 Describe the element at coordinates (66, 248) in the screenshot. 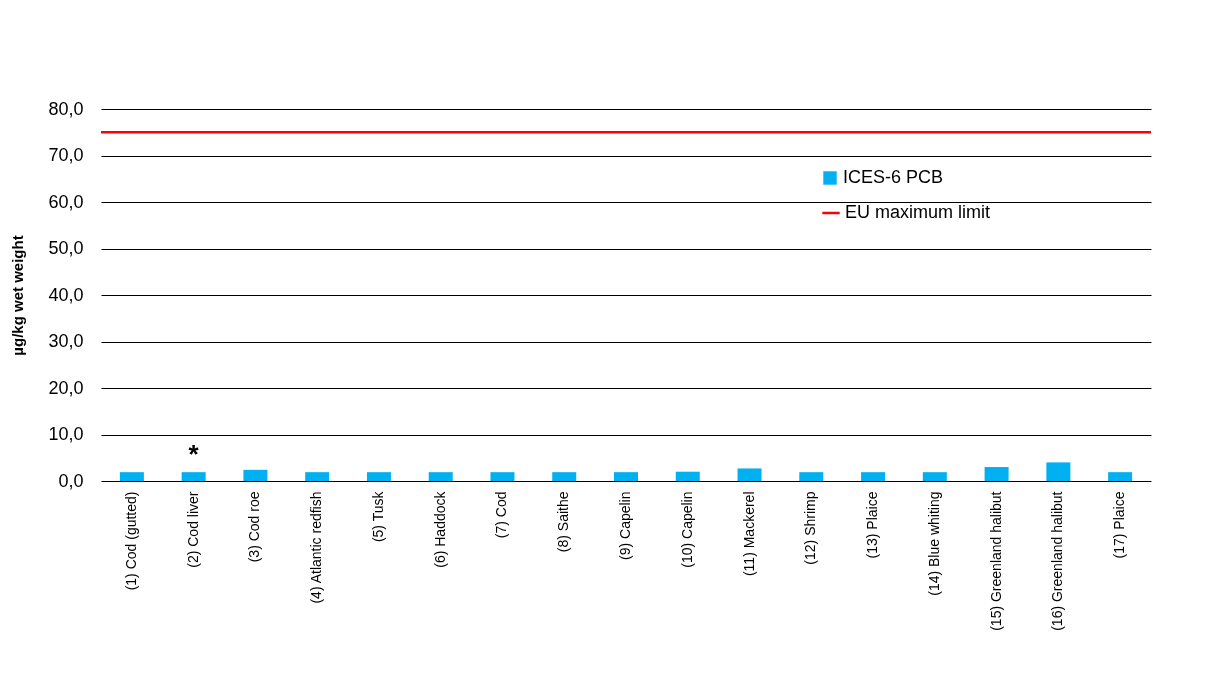

I see `y-tick-label: 50,0` at that location.